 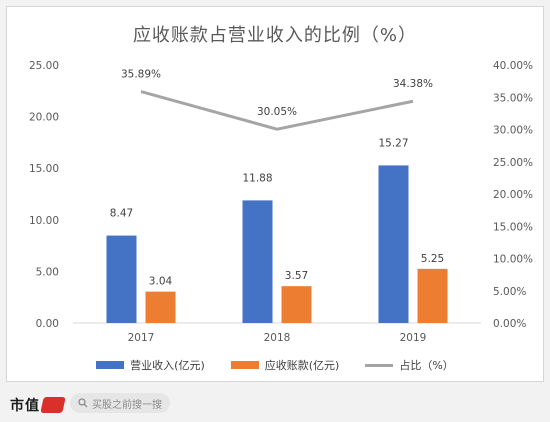 I want to click on y-right-tick-label: 30.00%, so click(x=513, y=131).